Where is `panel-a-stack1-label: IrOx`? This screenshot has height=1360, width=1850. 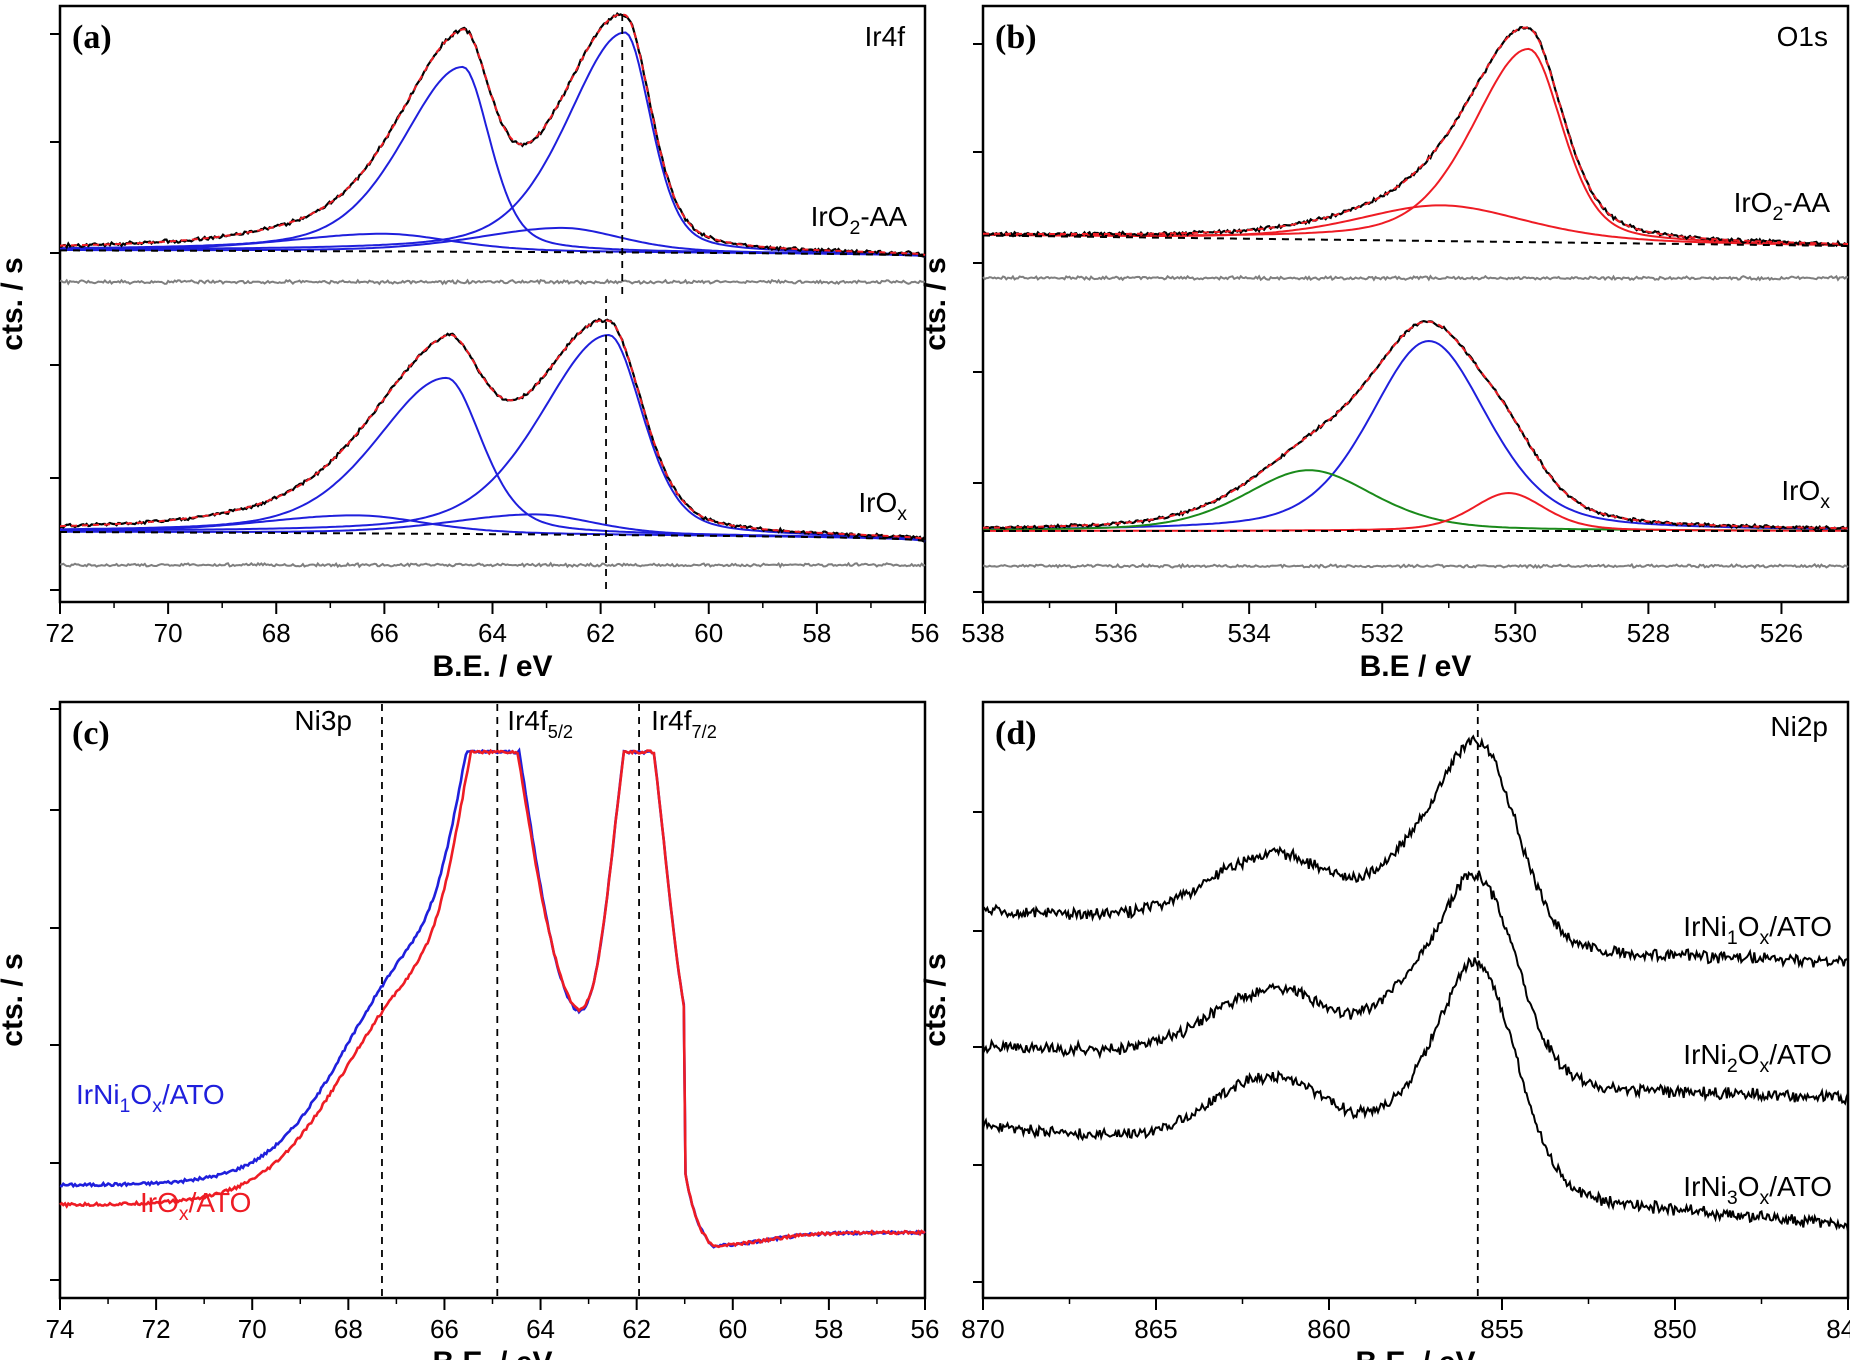 panel-a-stack1-label: IrOx is located at coordinates (882, 506).